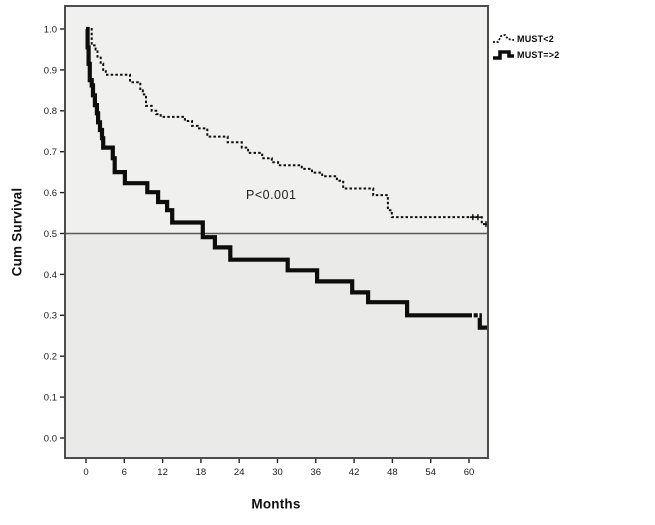  What do you see at coordinates (50, 111) in the screenshot?
I see `y-tick-label: 0.8` at bounding box center [50, 111].